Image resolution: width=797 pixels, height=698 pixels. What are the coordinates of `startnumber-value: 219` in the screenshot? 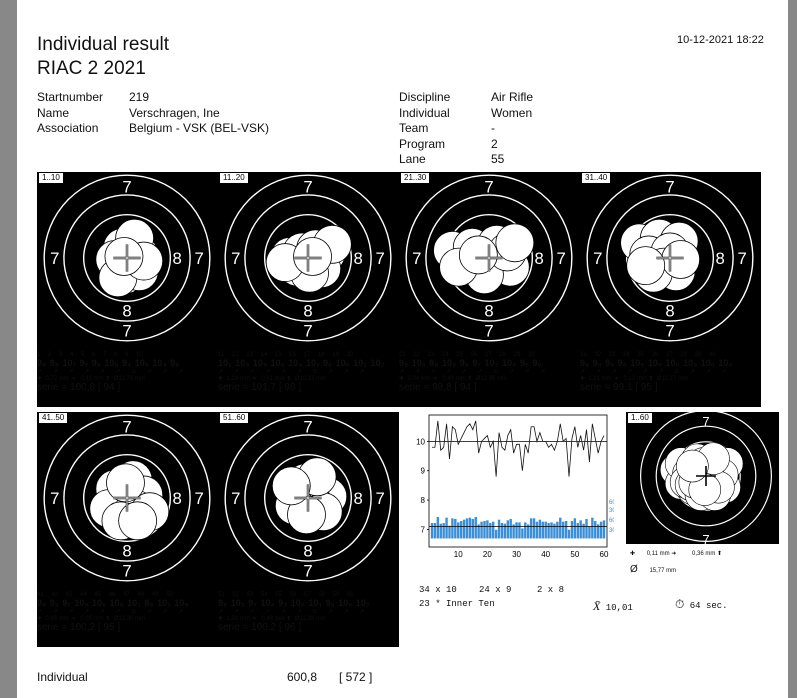 It's located at (139, 97).